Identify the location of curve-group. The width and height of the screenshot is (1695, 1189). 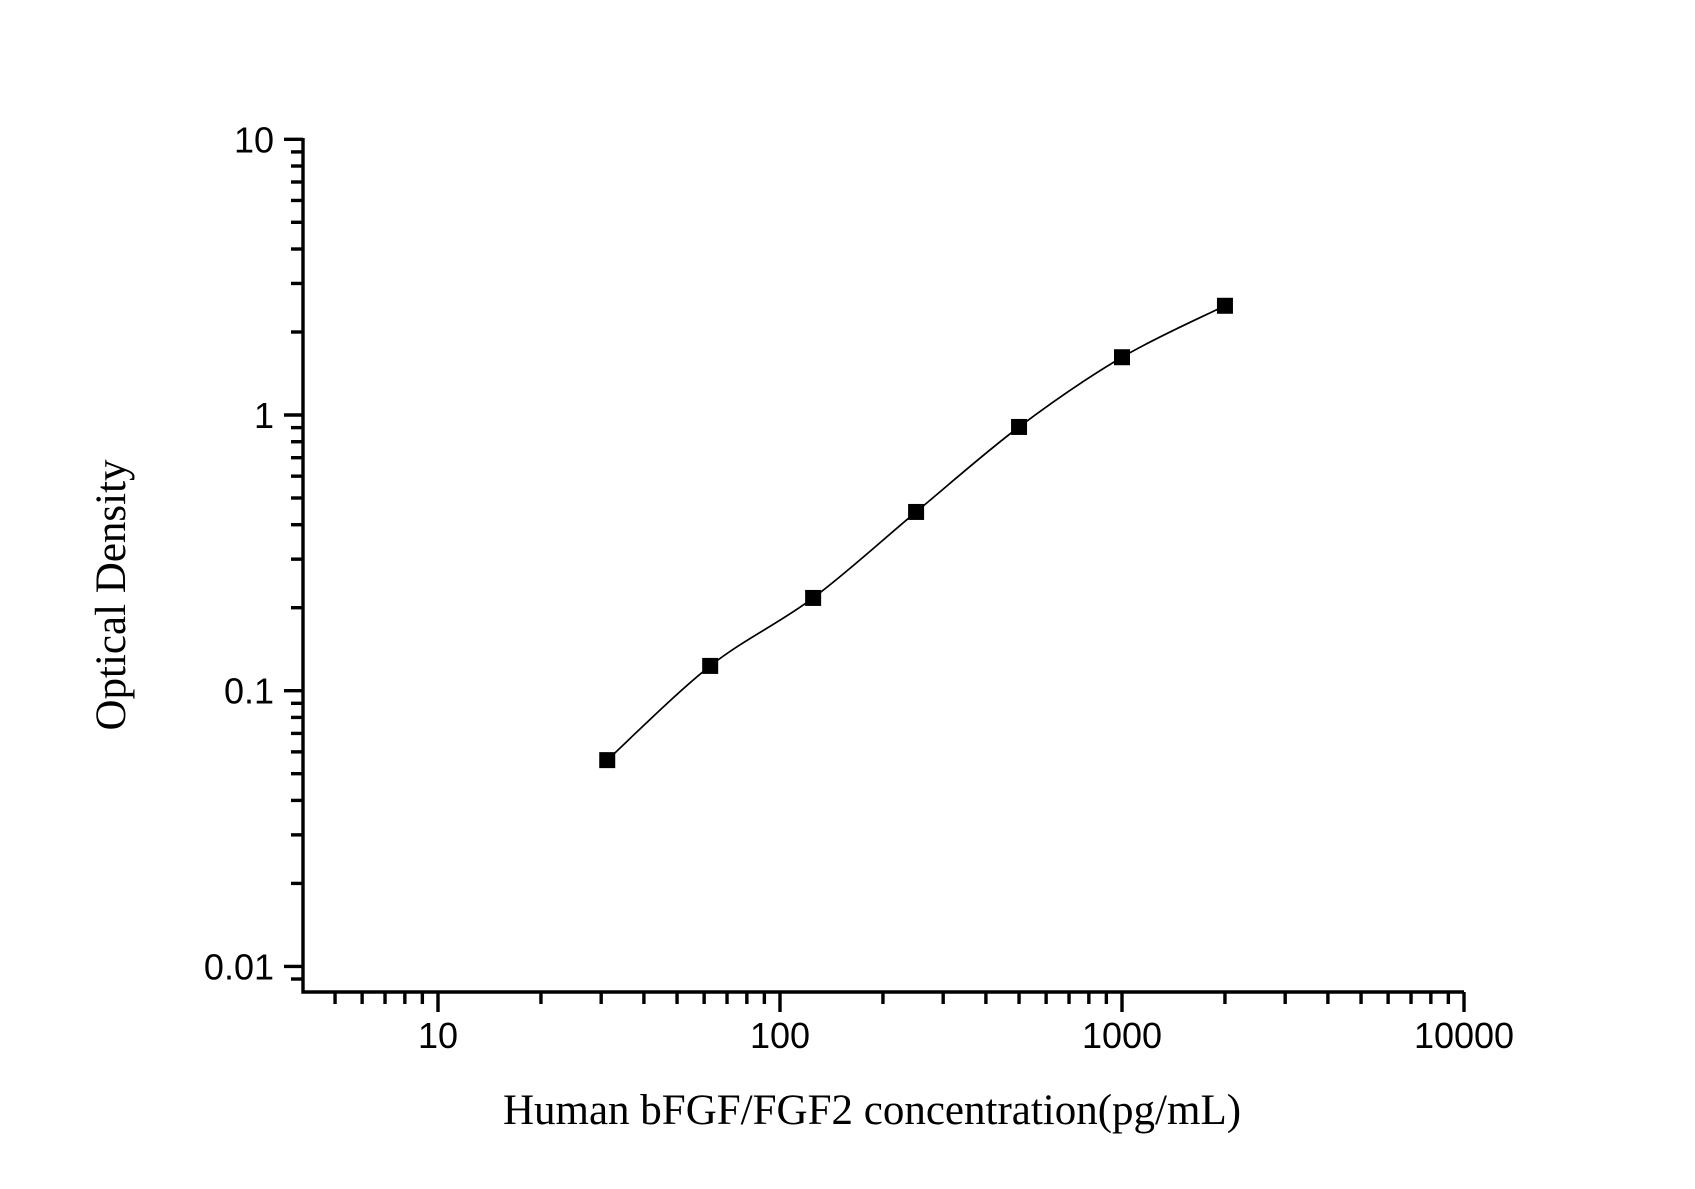
(916, 533).